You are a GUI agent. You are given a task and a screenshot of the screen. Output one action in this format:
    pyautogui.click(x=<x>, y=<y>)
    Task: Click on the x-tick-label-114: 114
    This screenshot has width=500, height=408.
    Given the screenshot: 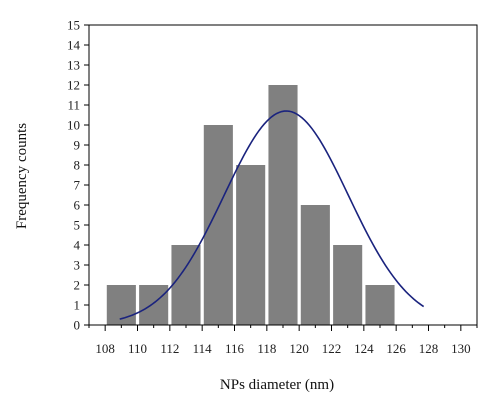 What is the action you would take?
    pyautogui.click(x=203, y=348)
    